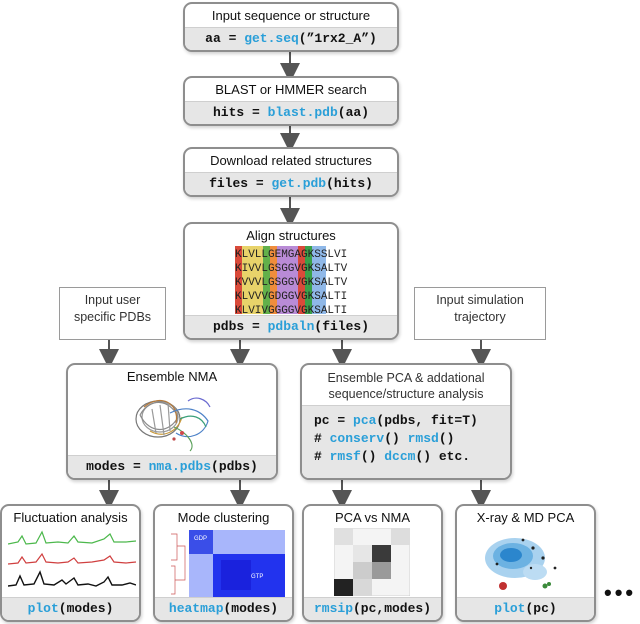  I want to click on download-step-code: files = get.pdb(hits), so click(291, 183).